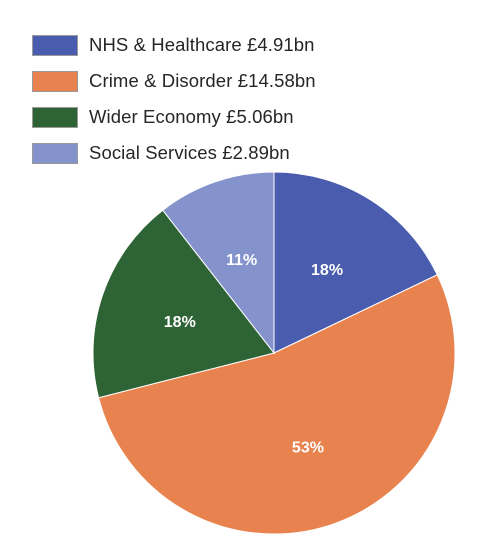  Describe the element at coordinates (202, 44) in the screenshot. I see `legend-label-nhs-healthcare: NHS & Healthcare £4.91bn` at that location.